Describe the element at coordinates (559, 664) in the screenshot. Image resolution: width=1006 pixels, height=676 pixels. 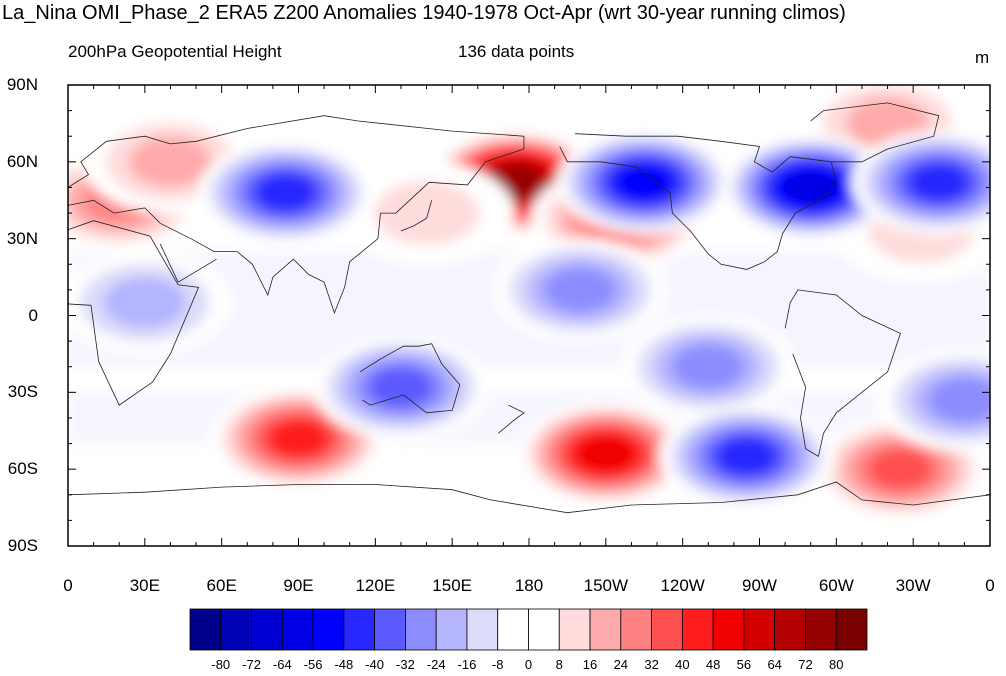
I see `colorbar-label: 8` at that location.